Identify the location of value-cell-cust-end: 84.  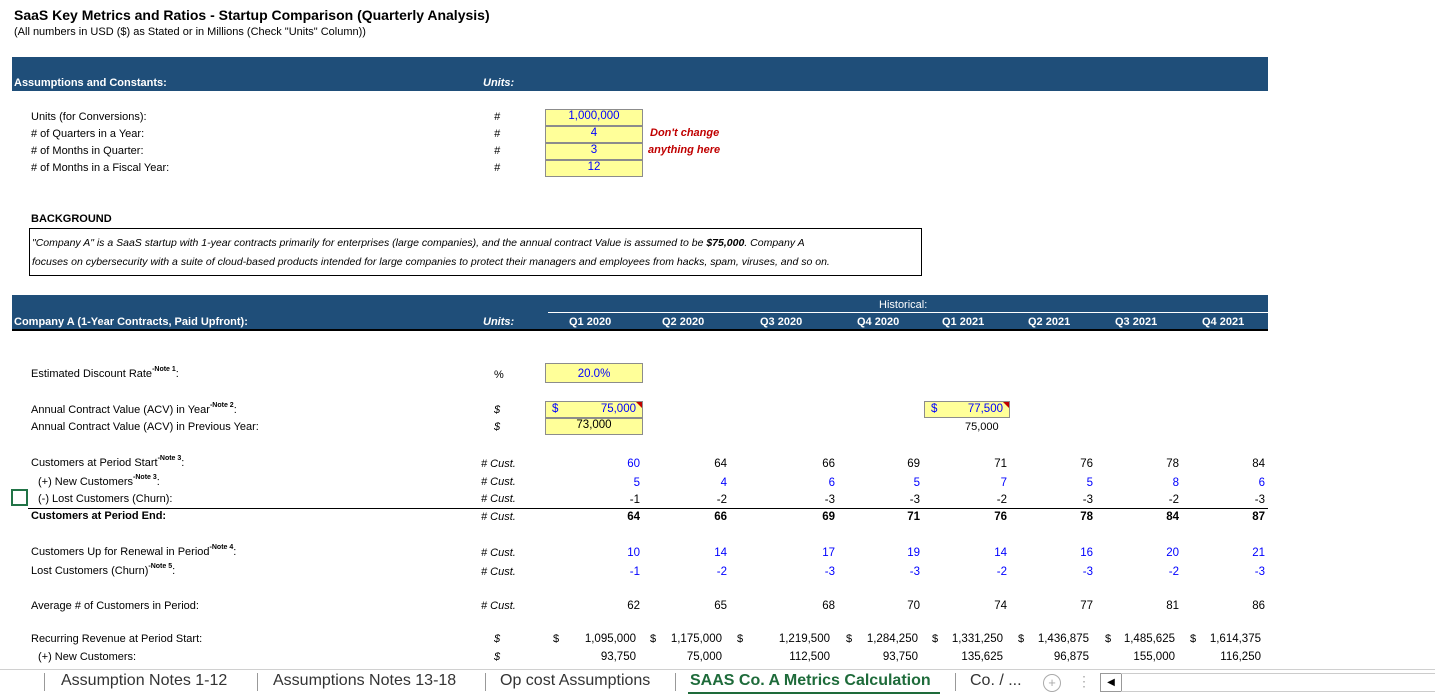
(1172, 517).